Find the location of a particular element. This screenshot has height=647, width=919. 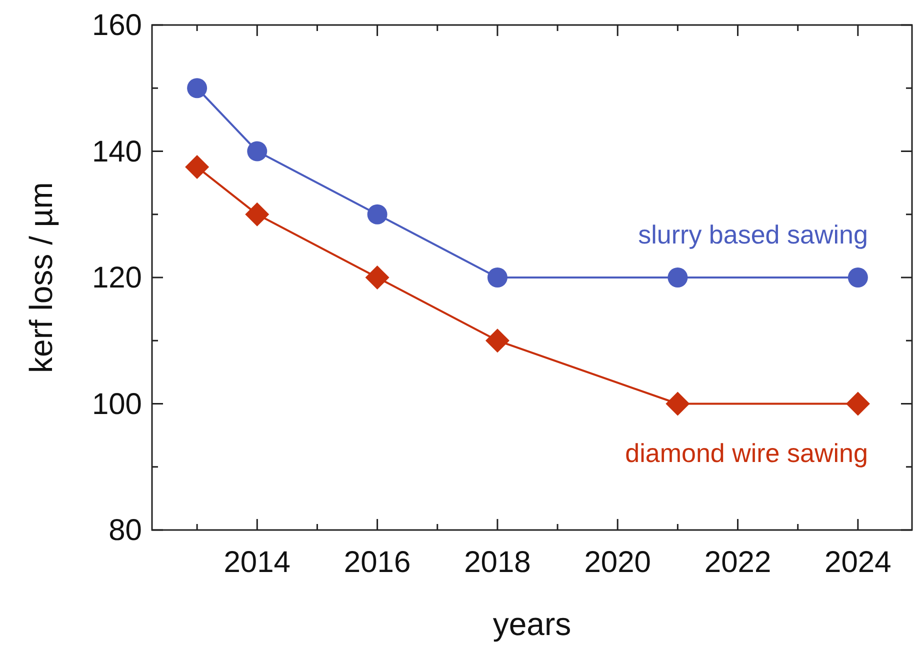

y-axis-title: kerf loss / µm is located at coordinates (41, 277).